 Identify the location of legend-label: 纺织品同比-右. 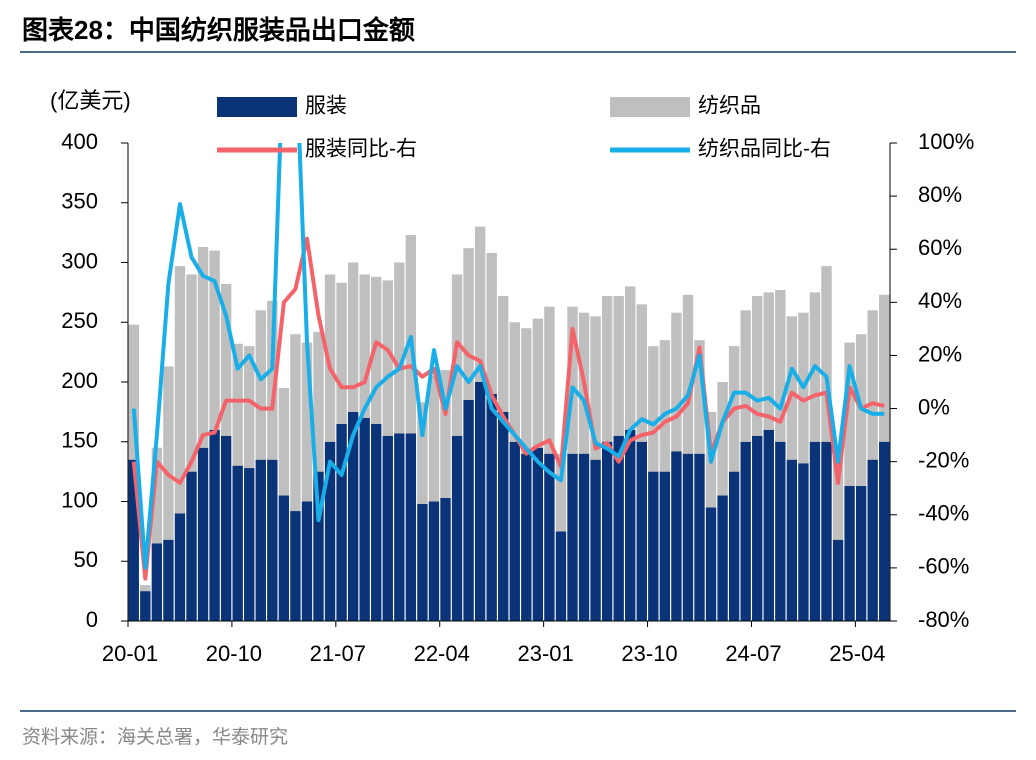
(764, 149).